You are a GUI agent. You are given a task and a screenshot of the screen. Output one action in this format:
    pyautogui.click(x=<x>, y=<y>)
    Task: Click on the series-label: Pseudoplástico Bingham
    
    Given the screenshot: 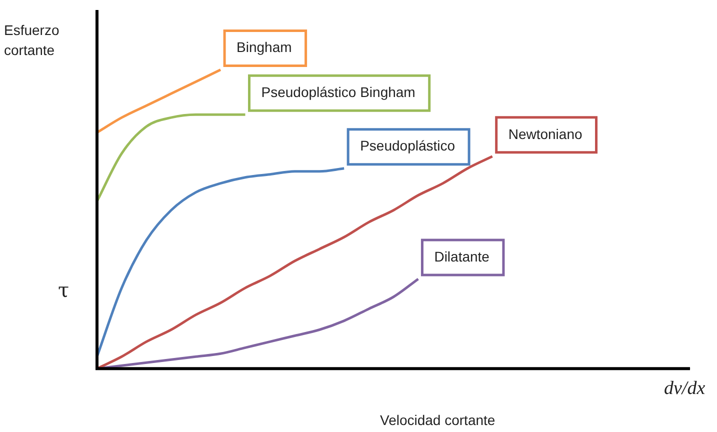 What is the action you would take?
    pyautogui.click(x=338, y=92)
    